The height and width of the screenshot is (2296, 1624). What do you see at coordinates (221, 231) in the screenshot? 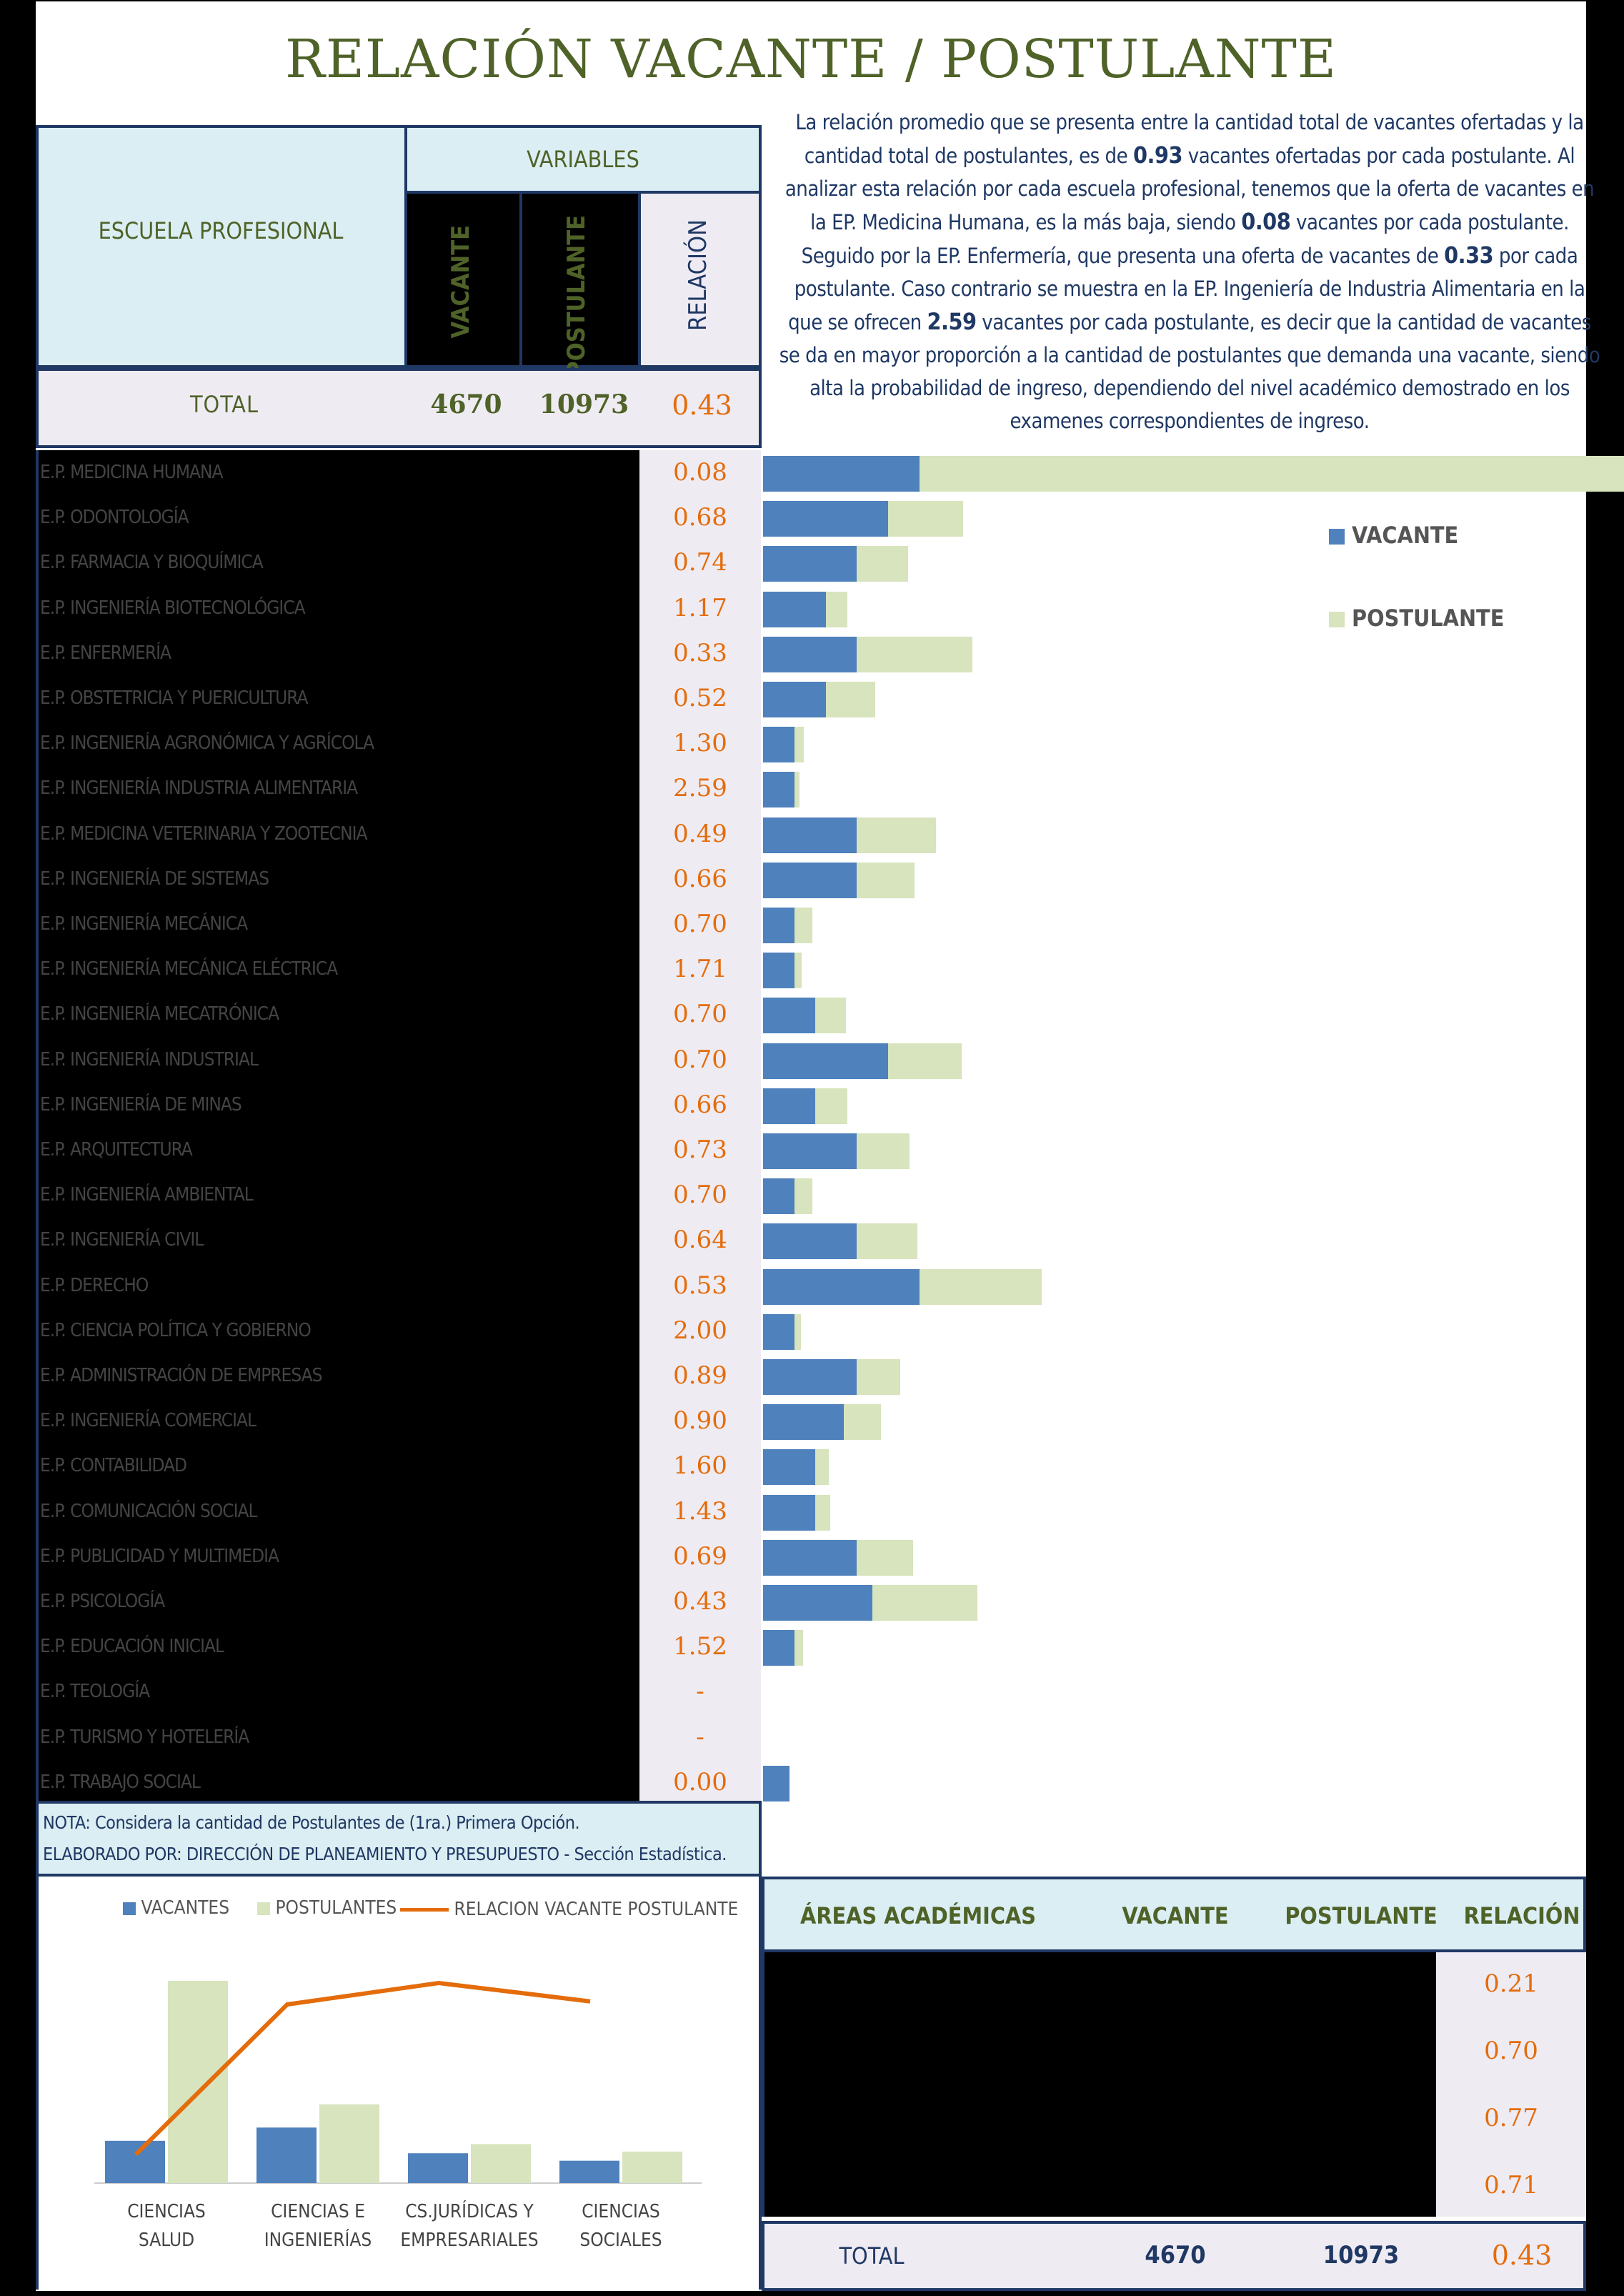
I see `school-header-label: ESCUELA PROFESIONAL` at bounding box center [221, 231].